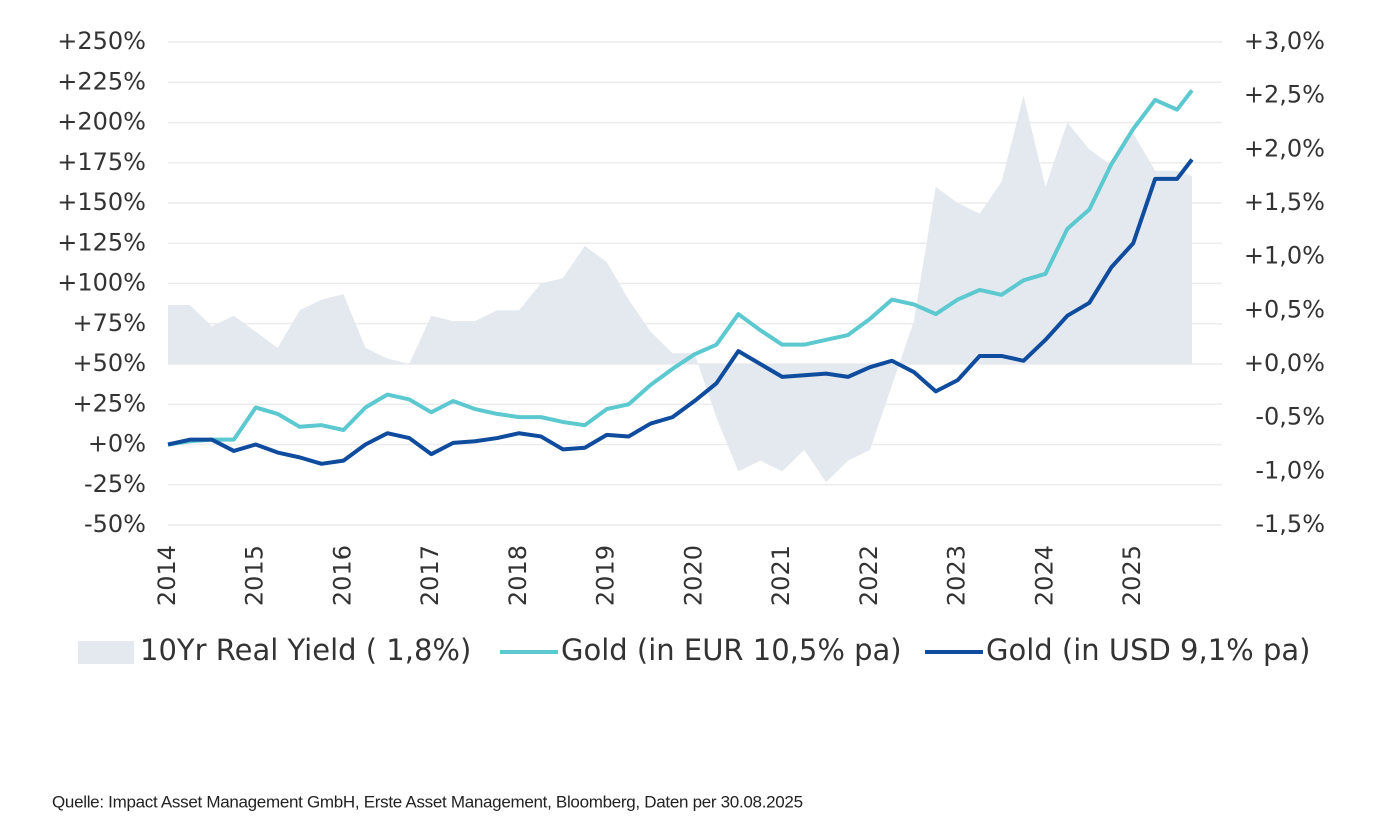 The height and width of the screenshot is (830, 1383). I want to click on x-tick-label: 2022, so click(869, 575).